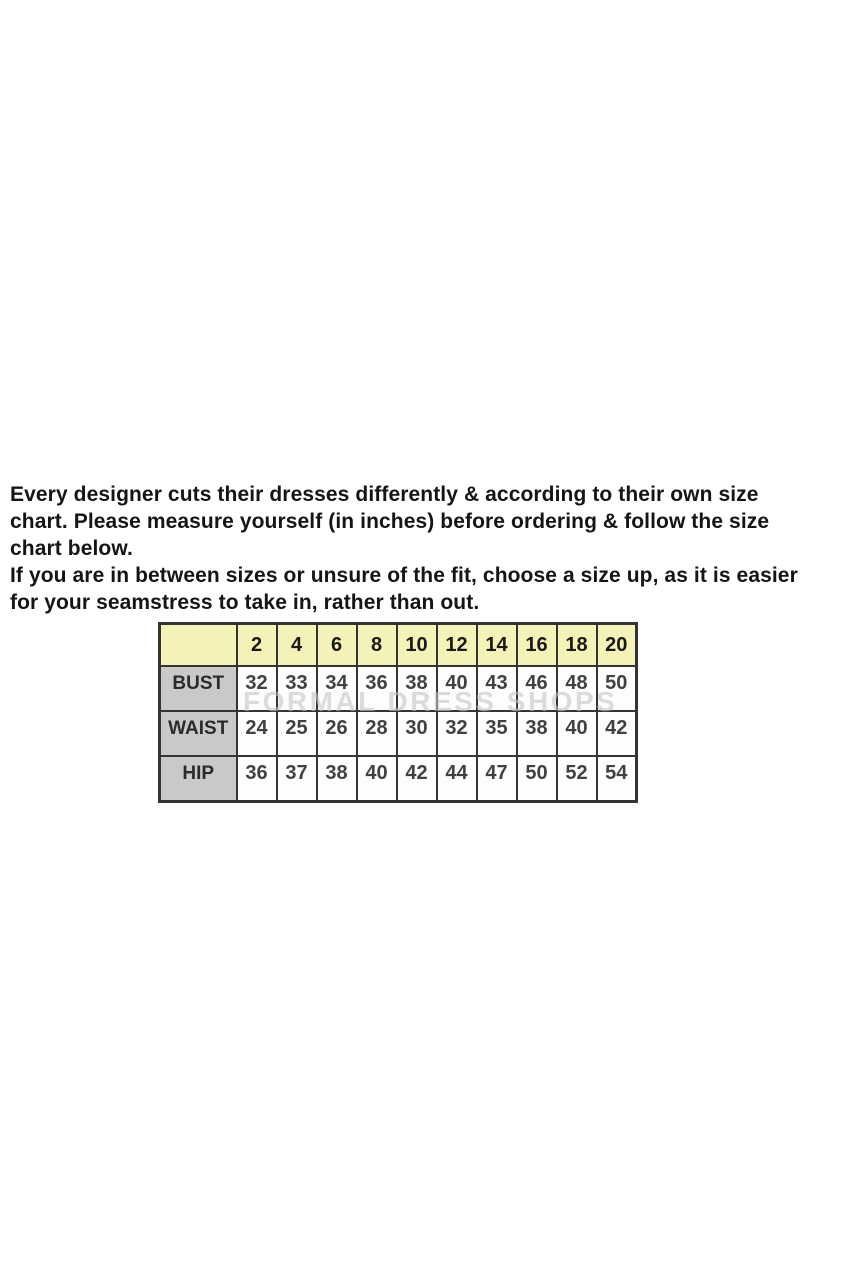 This screenshot has height=1280, width=853. What do you see at coordinates (296, 733) in the screenshot?
I see `measurement-value-cell: 25` at bounding box center [296, 733].